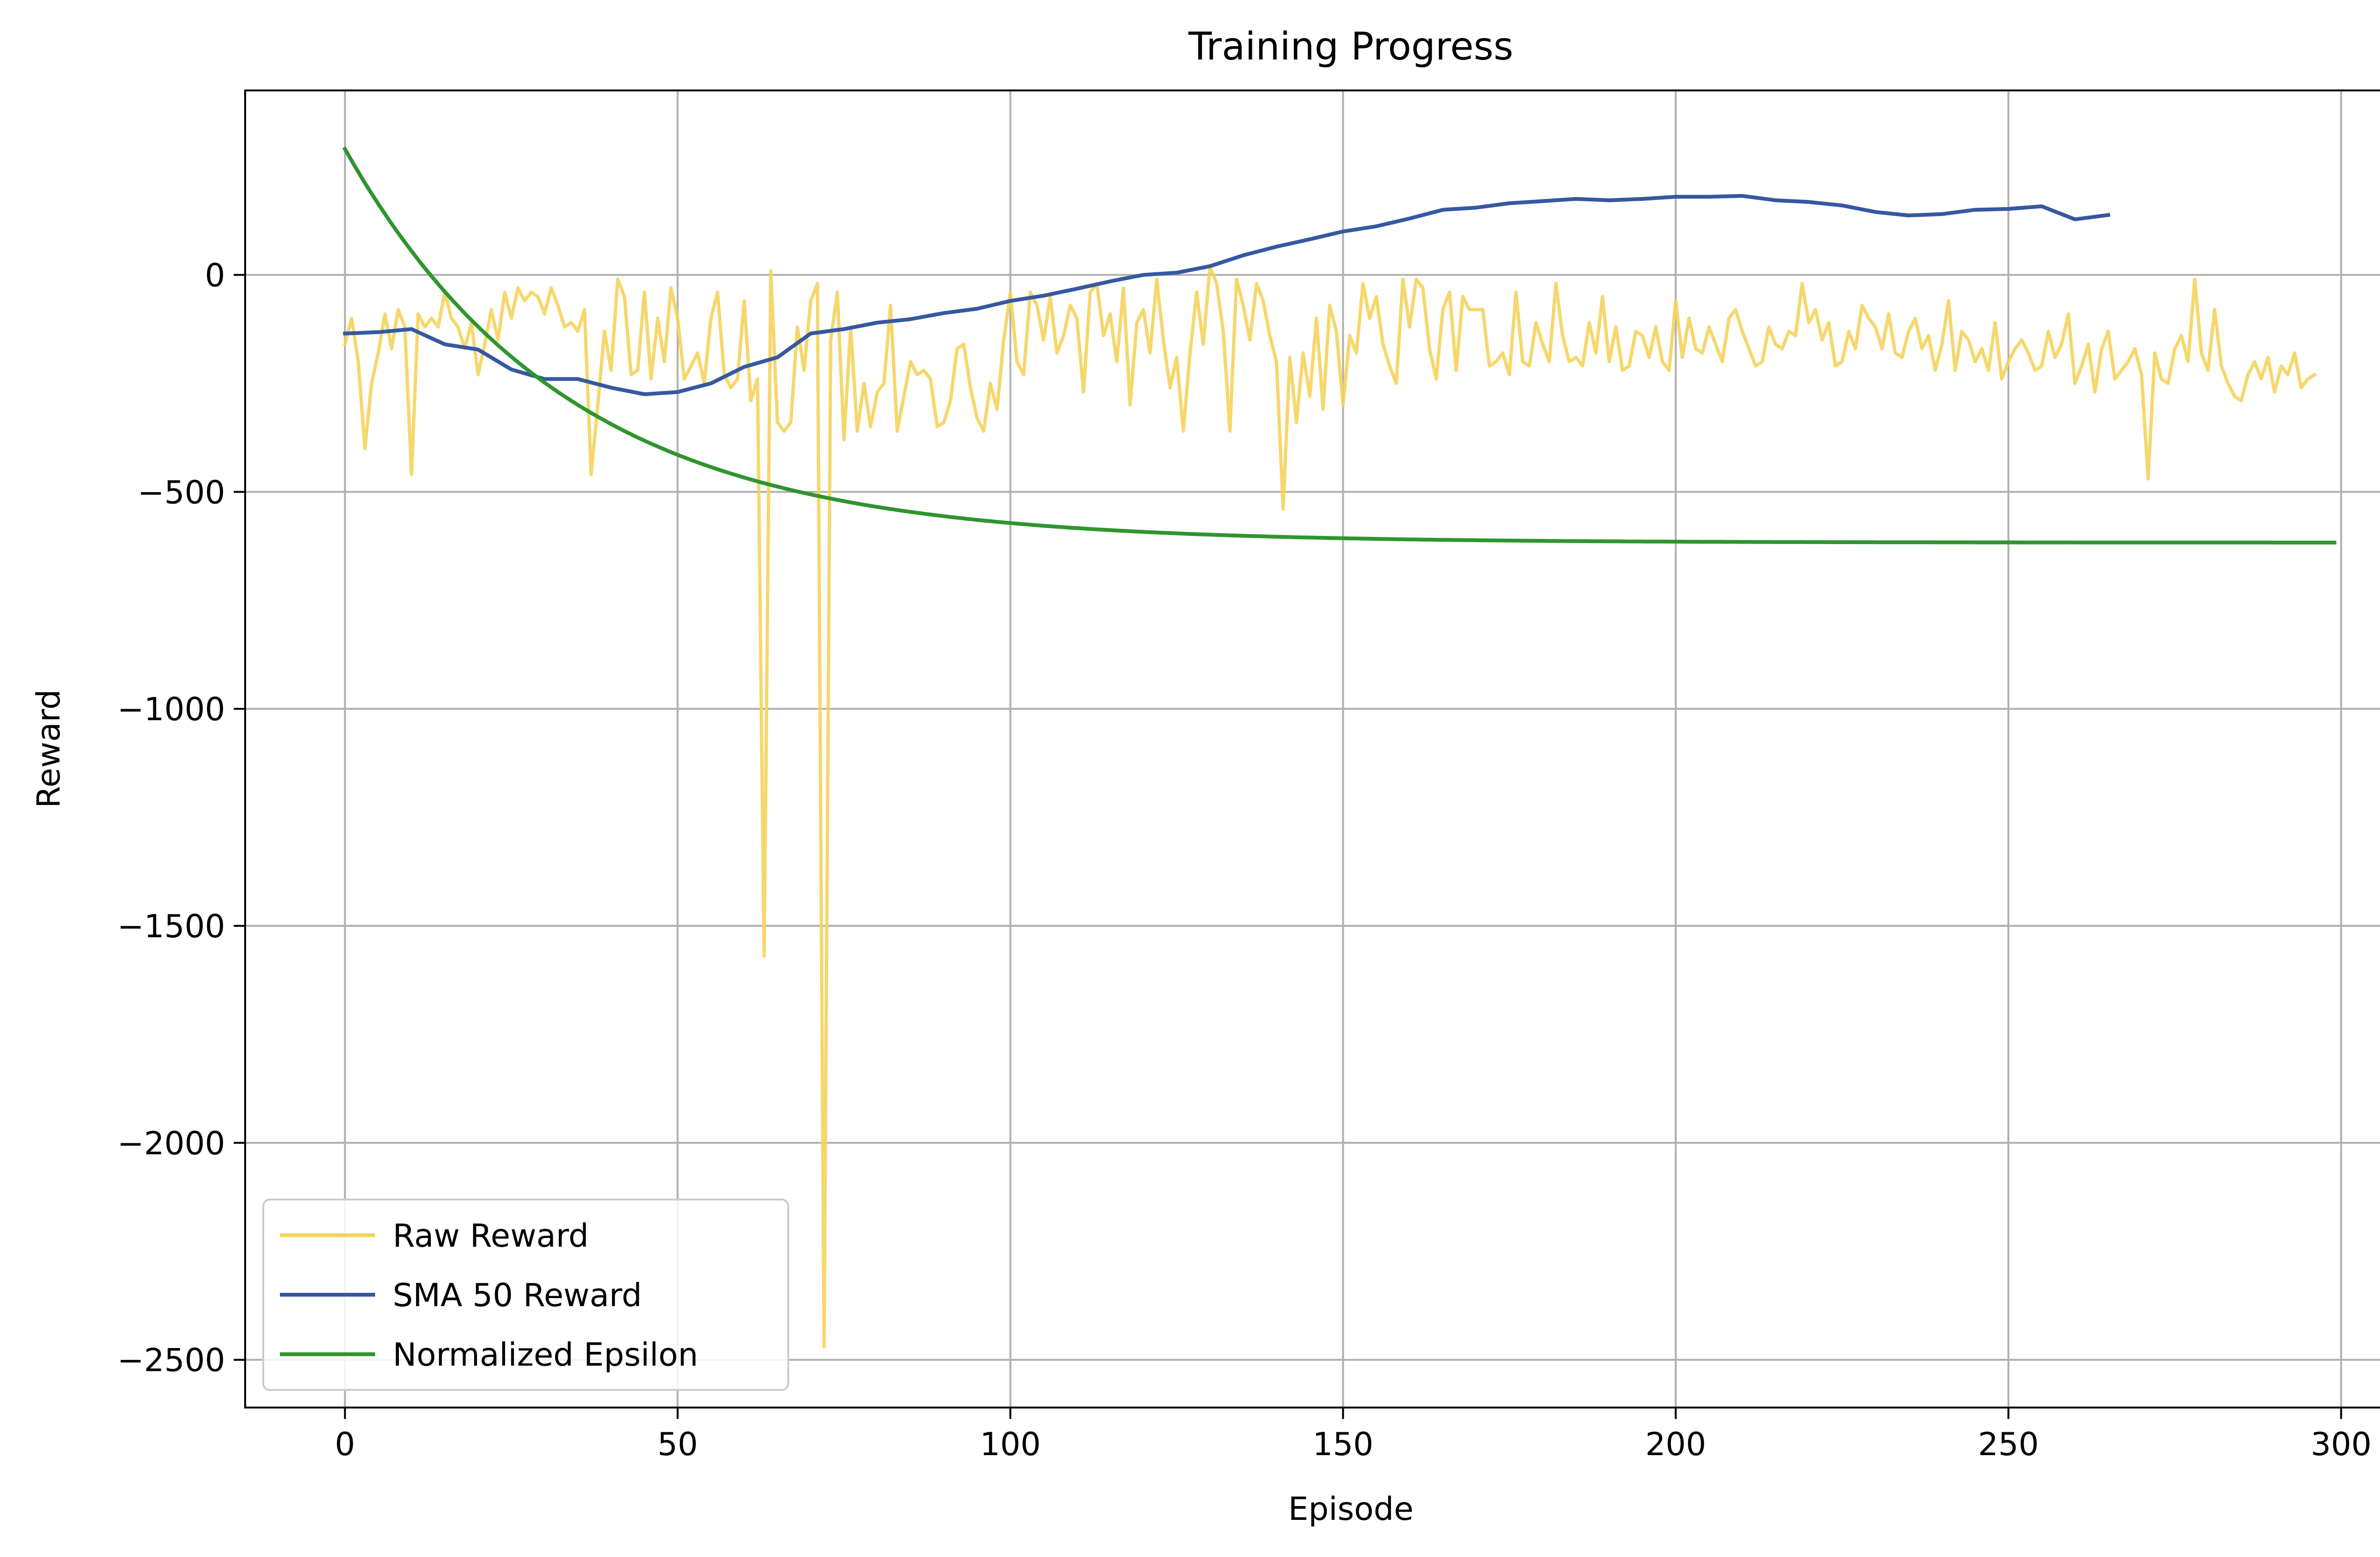  Describe the element at coordinates (1351, 46) in the screenshot. I see `chart-title: Training Progress` at that location.